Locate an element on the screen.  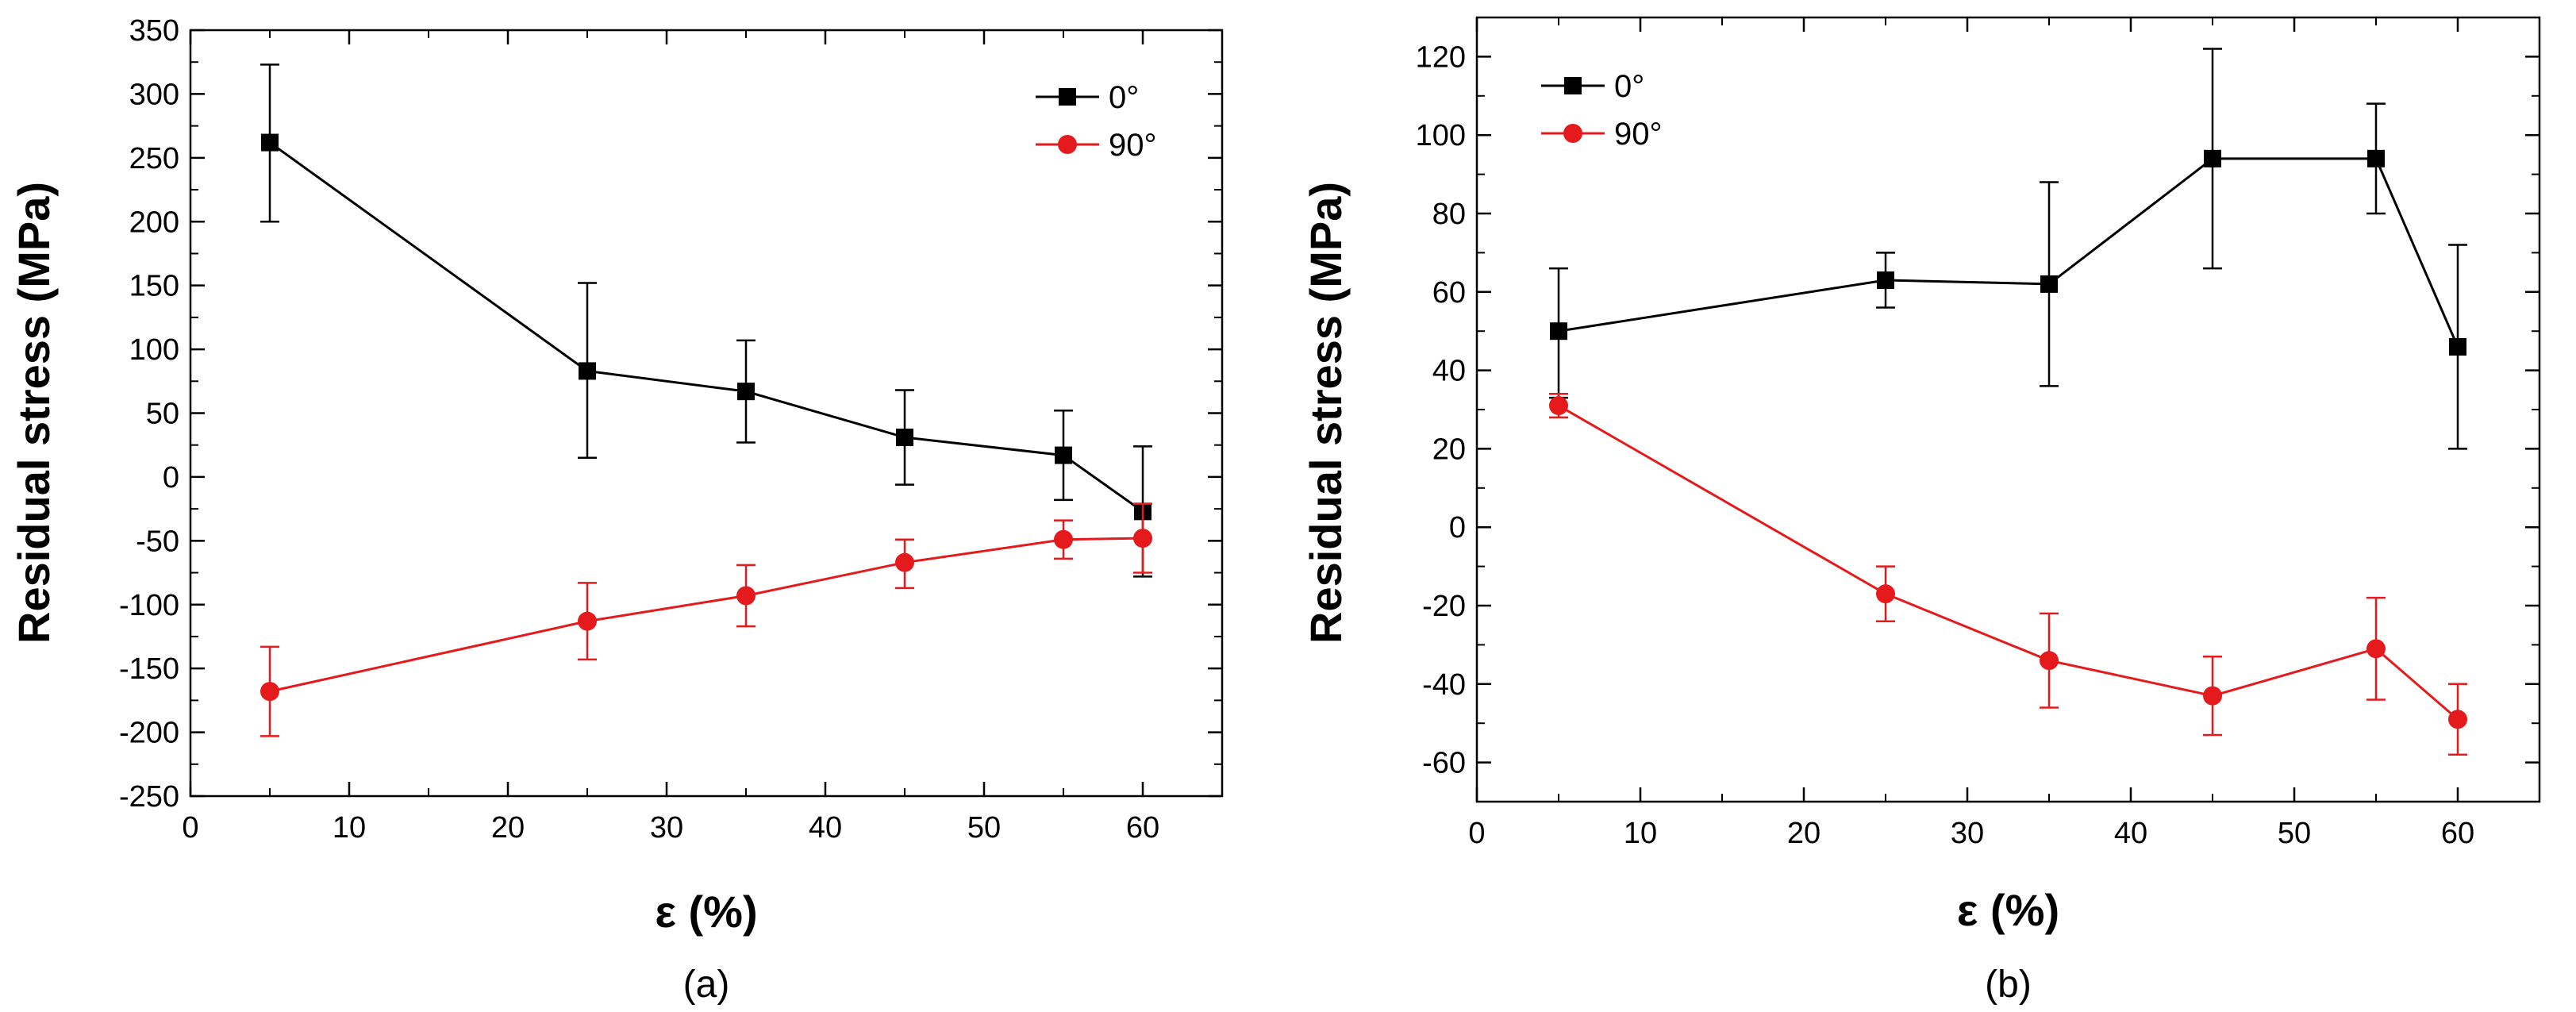
y-tick-label: -50 is located at coordinates (157, 541).